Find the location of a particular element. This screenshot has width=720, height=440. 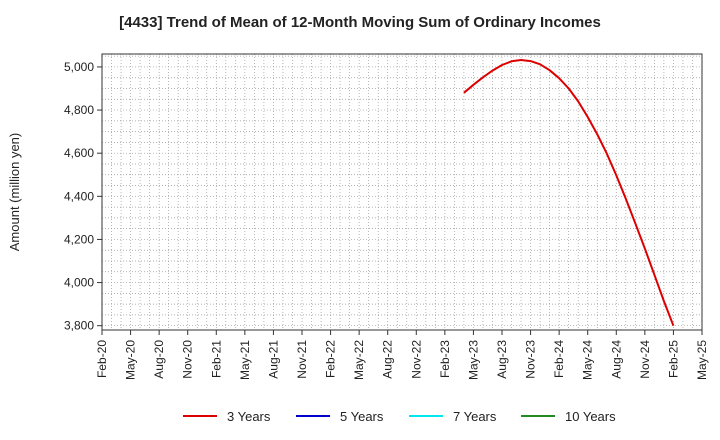

x-tick-label: Nov-21 is located at coordinates (302, 359).